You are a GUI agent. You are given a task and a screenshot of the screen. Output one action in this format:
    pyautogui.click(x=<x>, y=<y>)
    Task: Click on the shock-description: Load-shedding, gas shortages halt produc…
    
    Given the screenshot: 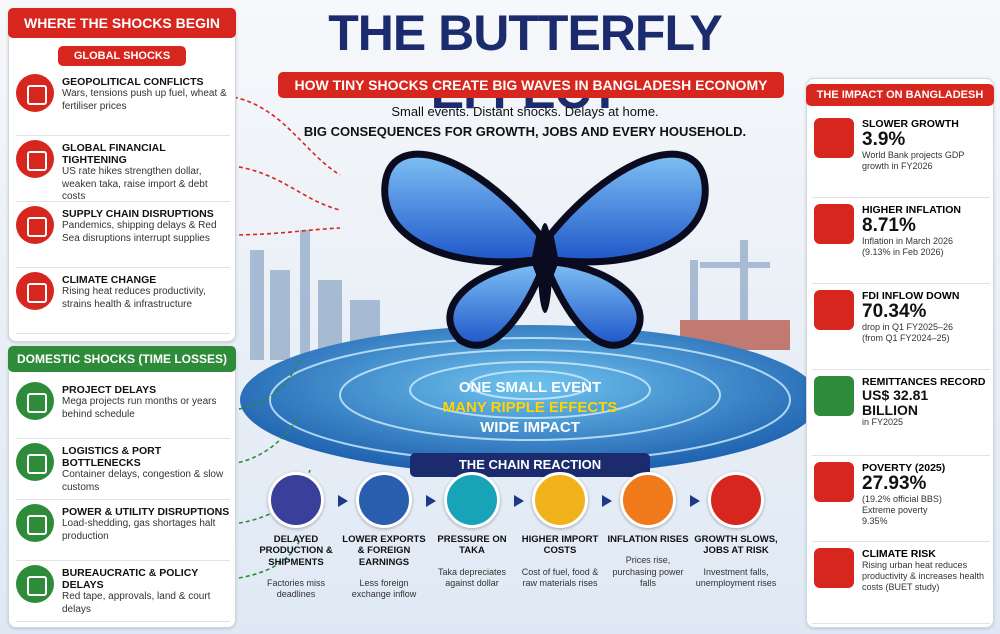 What is the action you would take?
    pyautogui.click(x=139, y=530)
    